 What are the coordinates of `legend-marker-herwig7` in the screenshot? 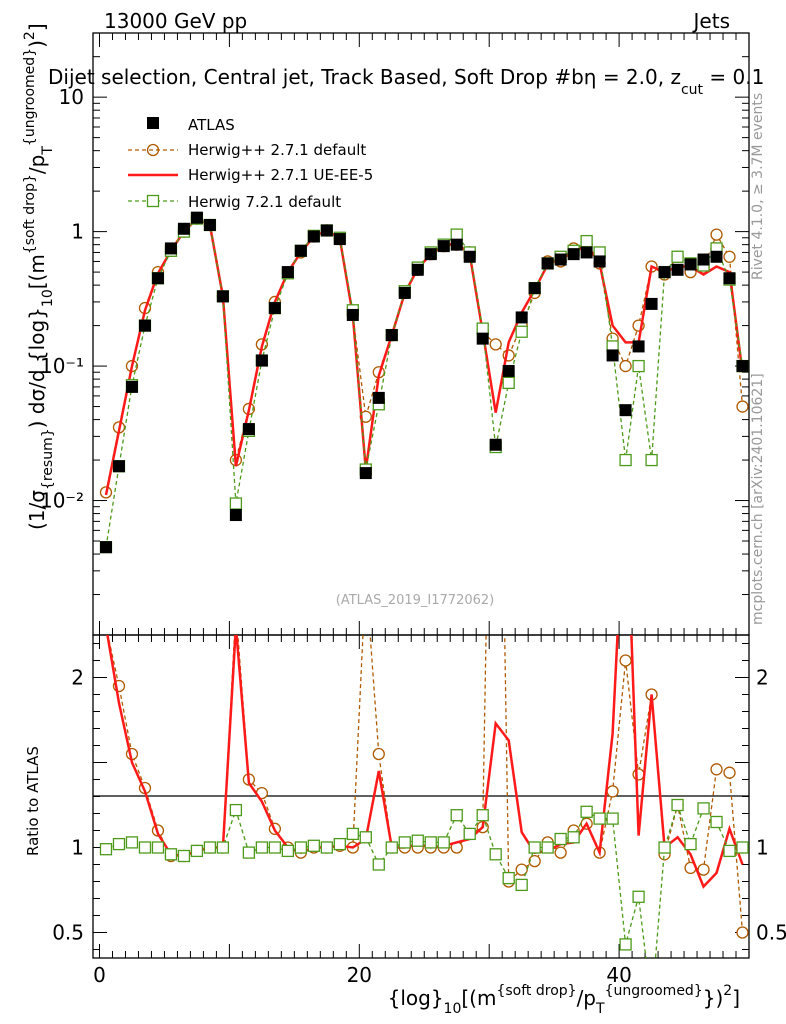 It's located at (153, 201).